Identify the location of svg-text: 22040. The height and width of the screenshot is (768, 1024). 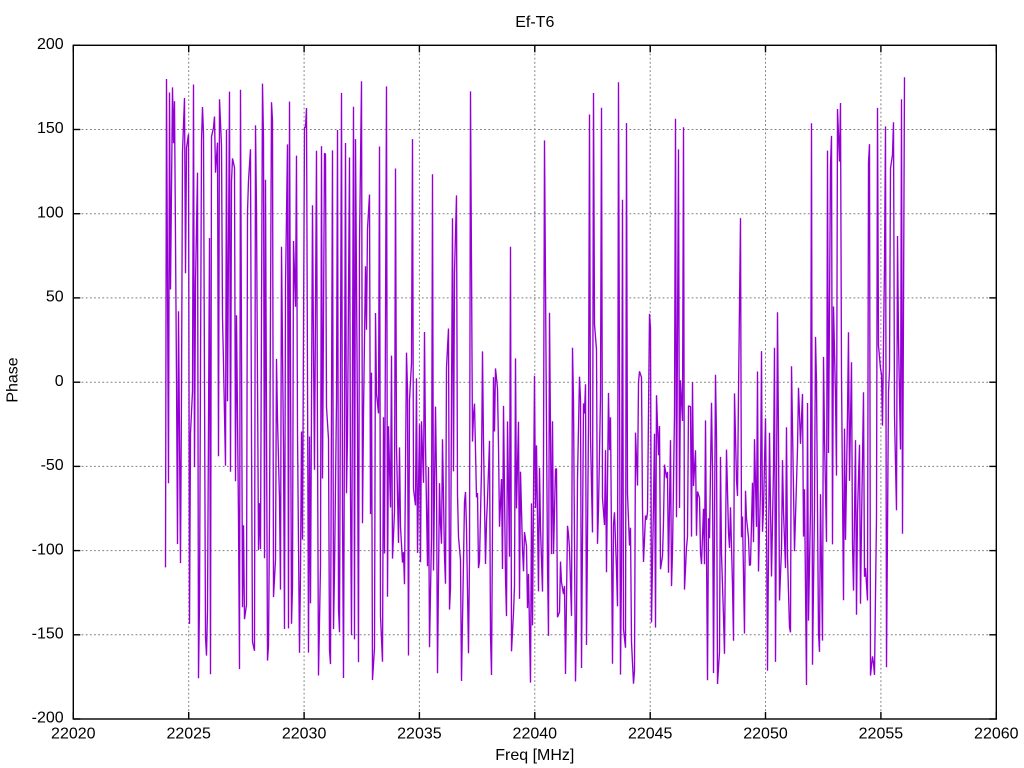
(535, 733).